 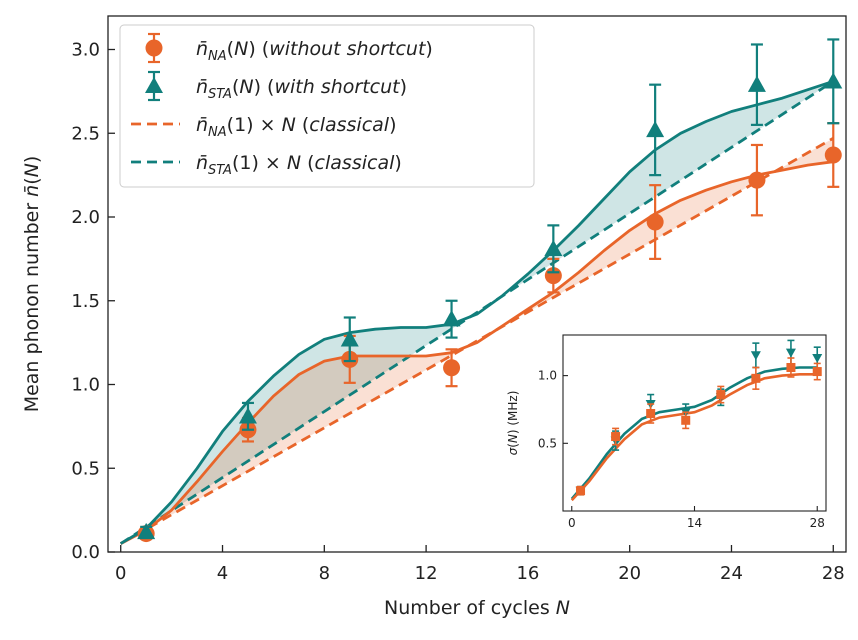 What do you see at coordinates (694, 523) in the screenshot?
I see `inset-x-tick-label: 14` at bounding box center [694, 523].